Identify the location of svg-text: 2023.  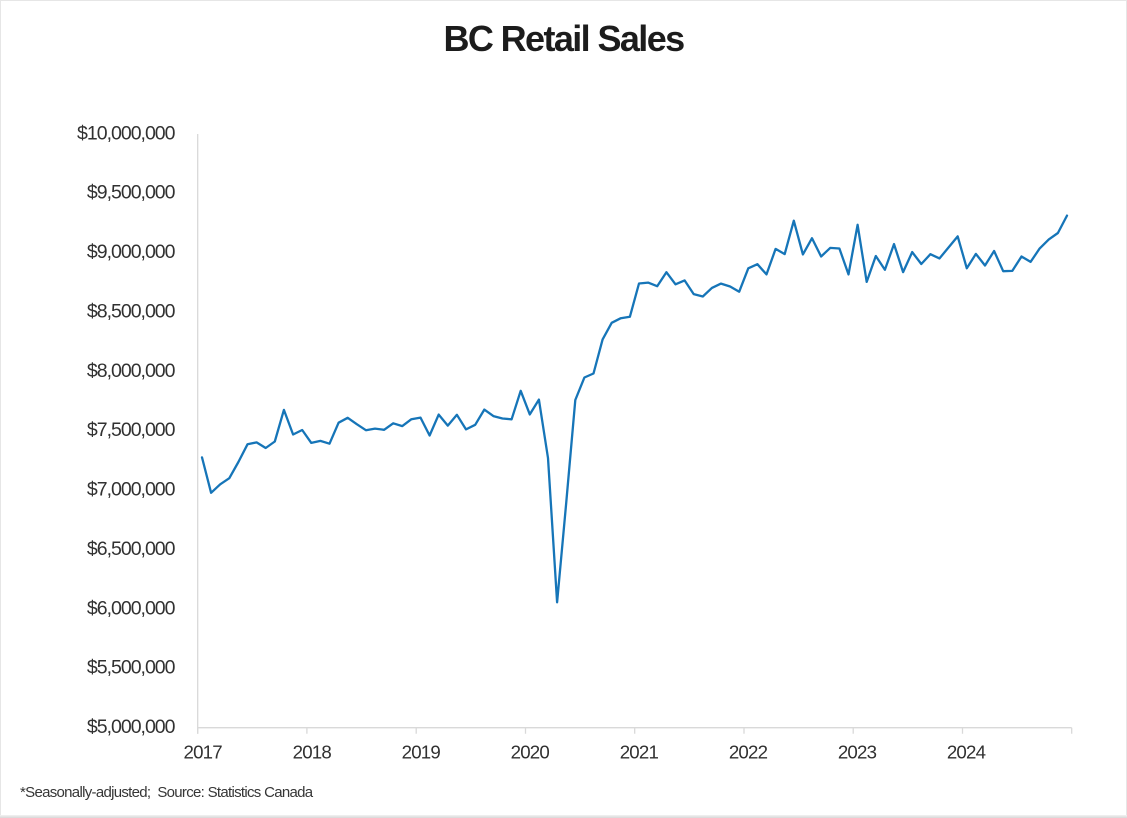
(857, 752).